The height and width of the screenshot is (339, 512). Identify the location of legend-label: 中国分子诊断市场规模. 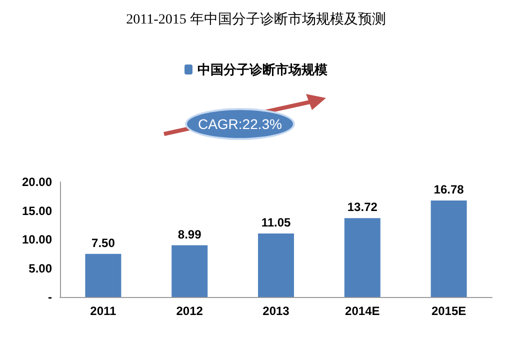
(263, 69).